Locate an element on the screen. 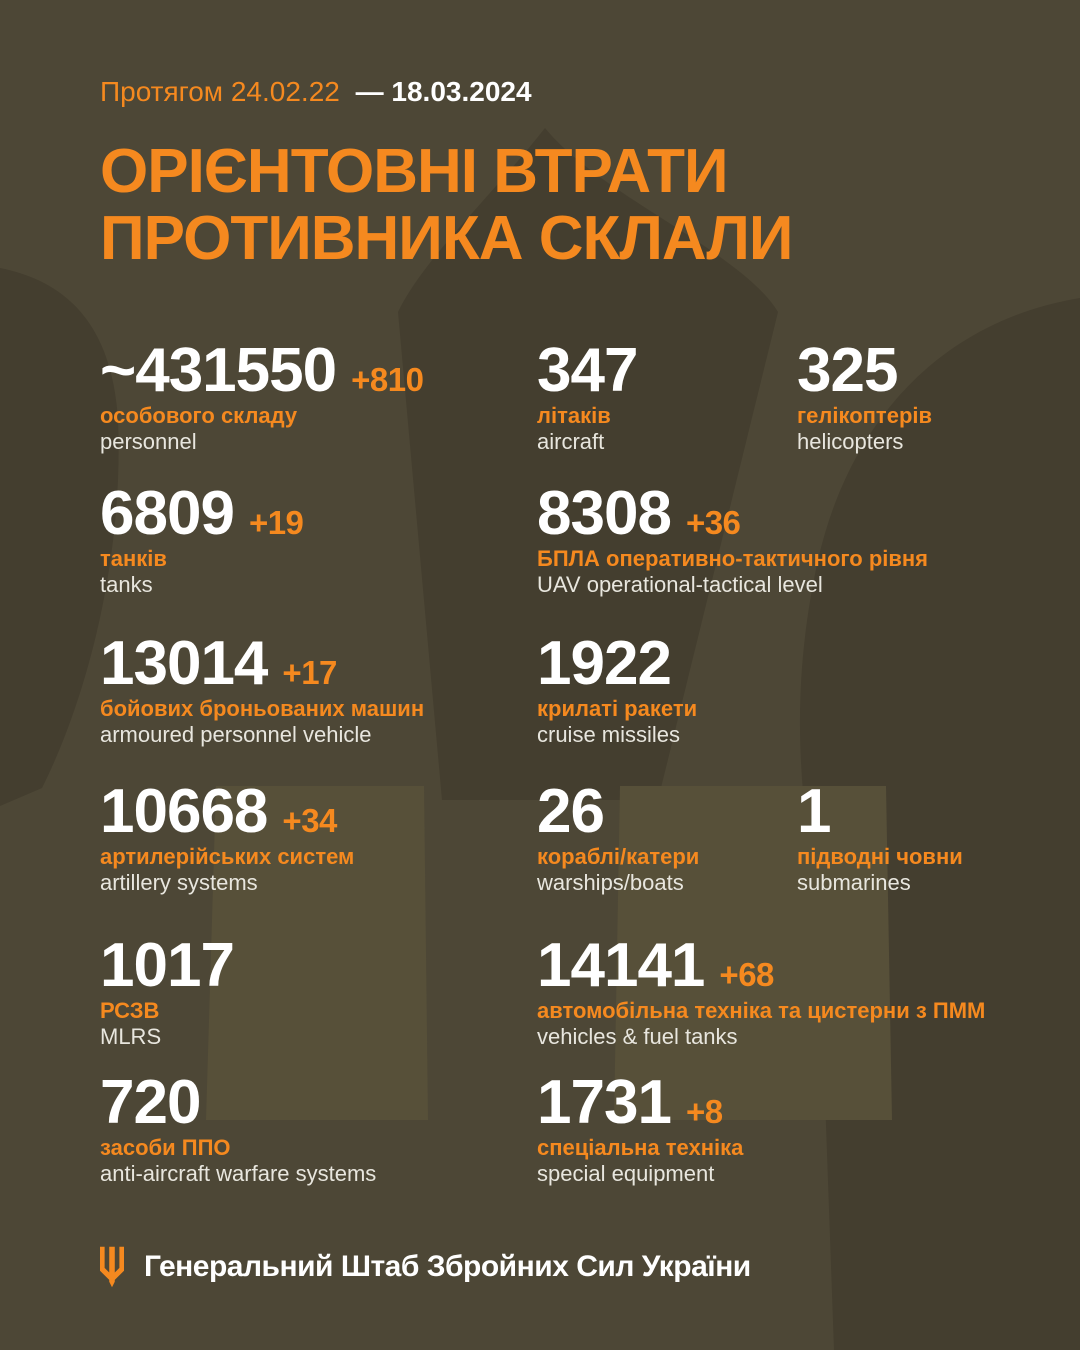  stat-number-row: 14141 +68 is located at coordinates (761, 966).